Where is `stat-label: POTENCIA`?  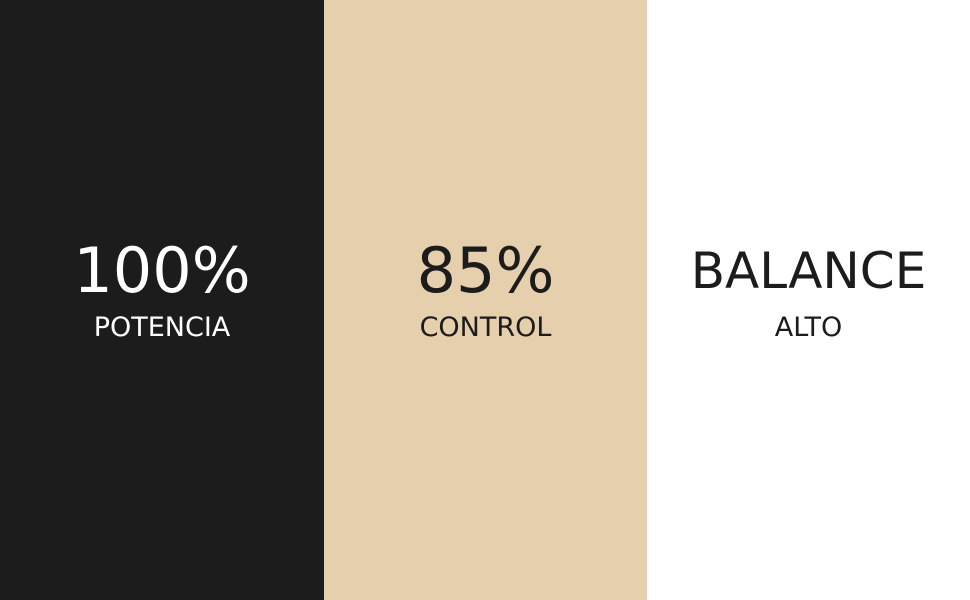 stat-label: POTENCIA is located at coordinates (162, 327).